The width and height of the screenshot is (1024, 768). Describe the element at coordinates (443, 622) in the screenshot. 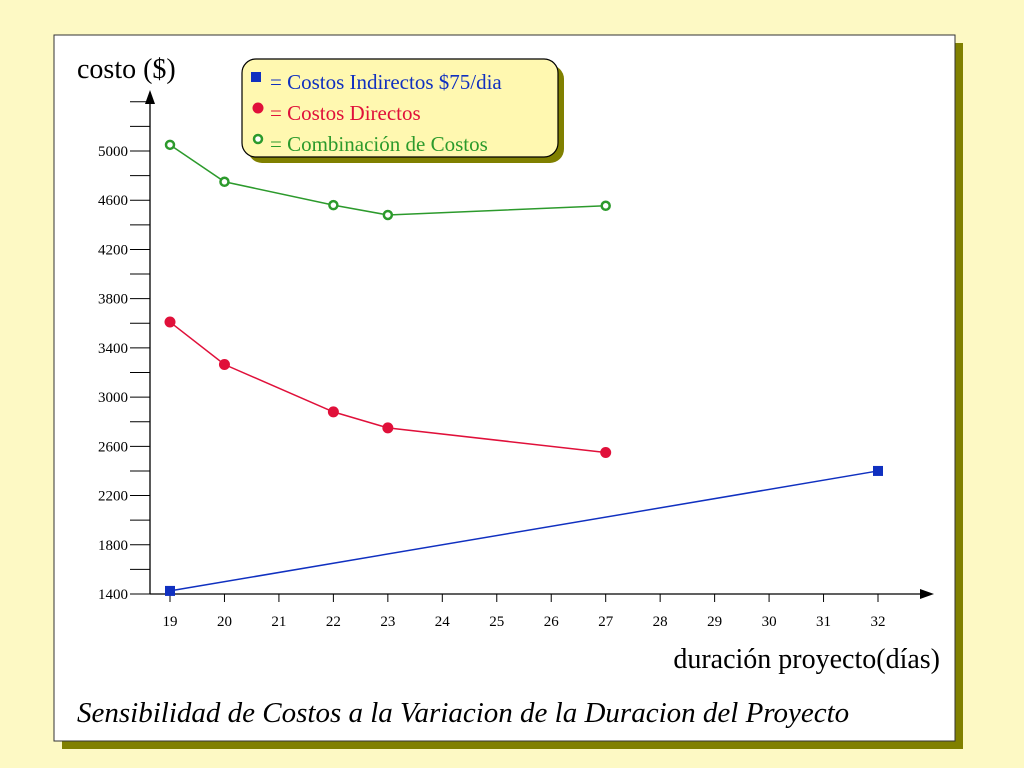

I see `x-tick-label: 24` at that location.